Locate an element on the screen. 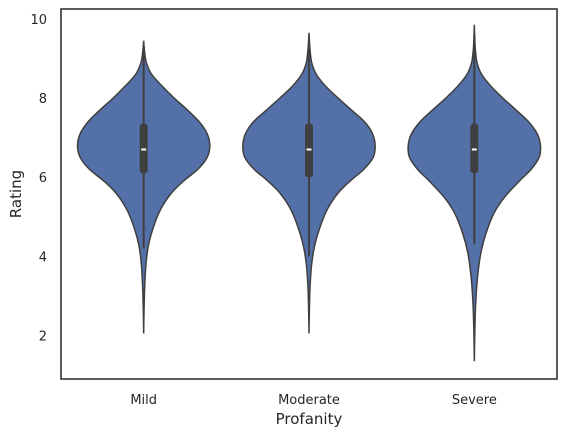 This screenshot has height=437, width=566. x-tick-label: Severe is located at coordinates (474, 400).